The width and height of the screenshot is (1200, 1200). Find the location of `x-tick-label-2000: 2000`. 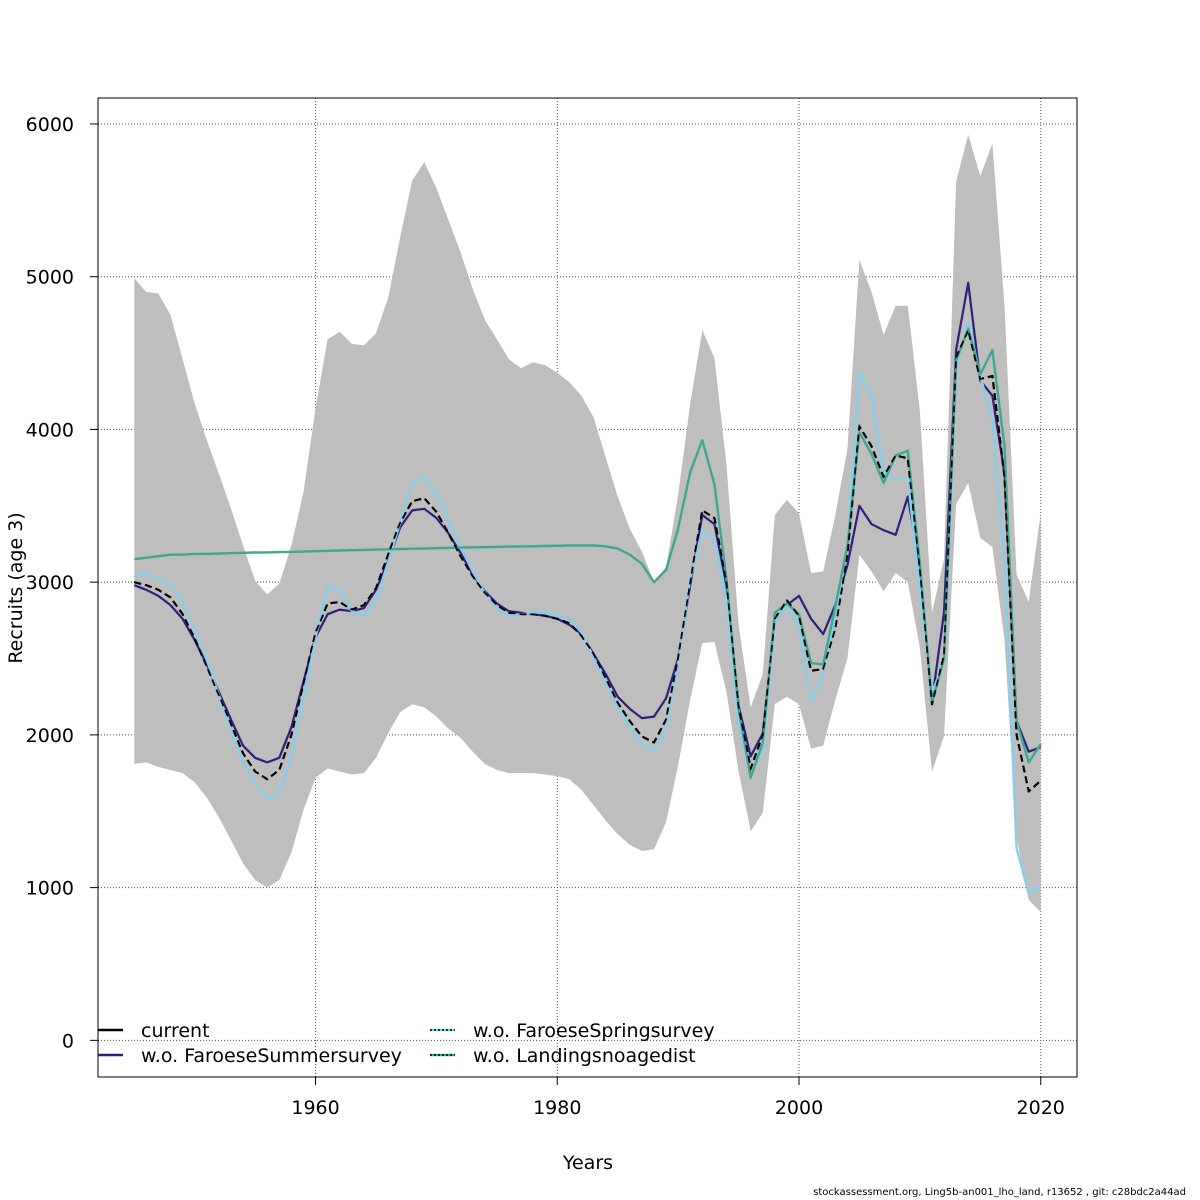

x-tick-label-2000: 2000 is located at coordinates (799, 1108).